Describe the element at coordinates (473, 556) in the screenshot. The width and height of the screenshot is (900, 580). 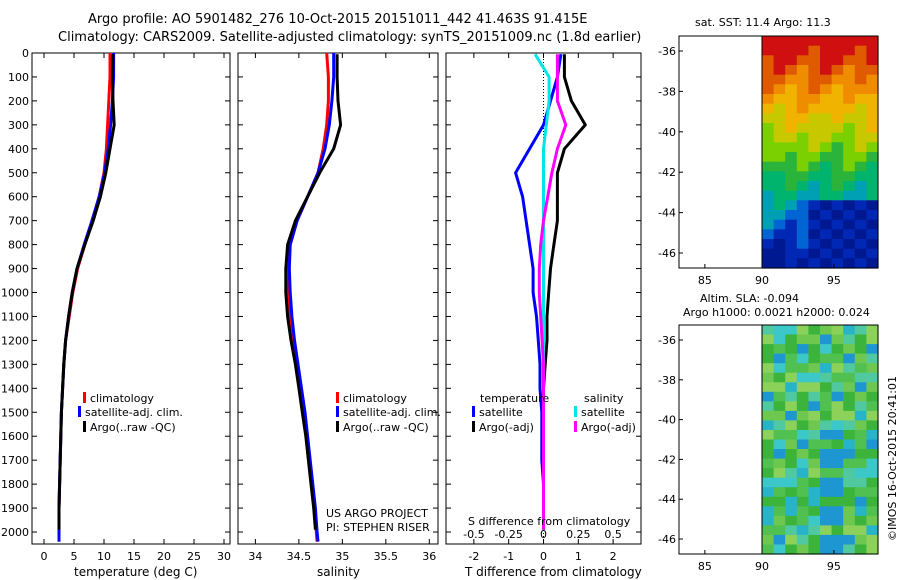
I see `x-tick-label: -2` at that location.